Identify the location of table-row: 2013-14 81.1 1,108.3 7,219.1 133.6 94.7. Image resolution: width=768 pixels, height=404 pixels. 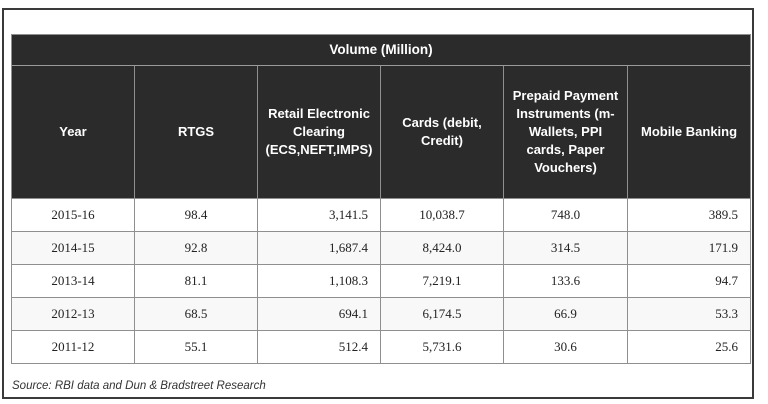
(381, 281).